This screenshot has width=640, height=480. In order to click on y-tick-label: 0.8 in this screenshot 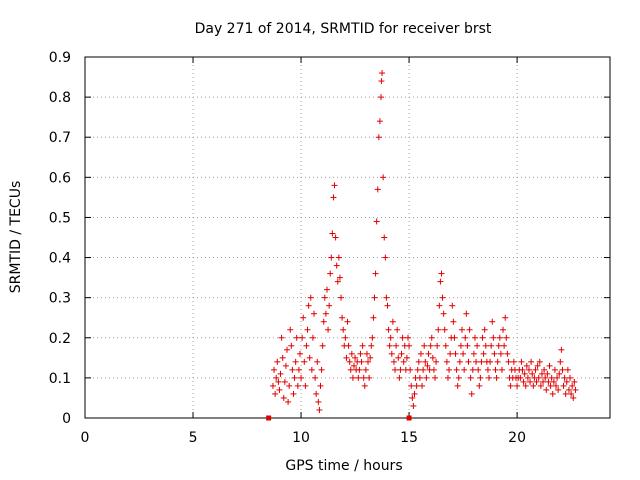, I will do `click(60, 98)`.